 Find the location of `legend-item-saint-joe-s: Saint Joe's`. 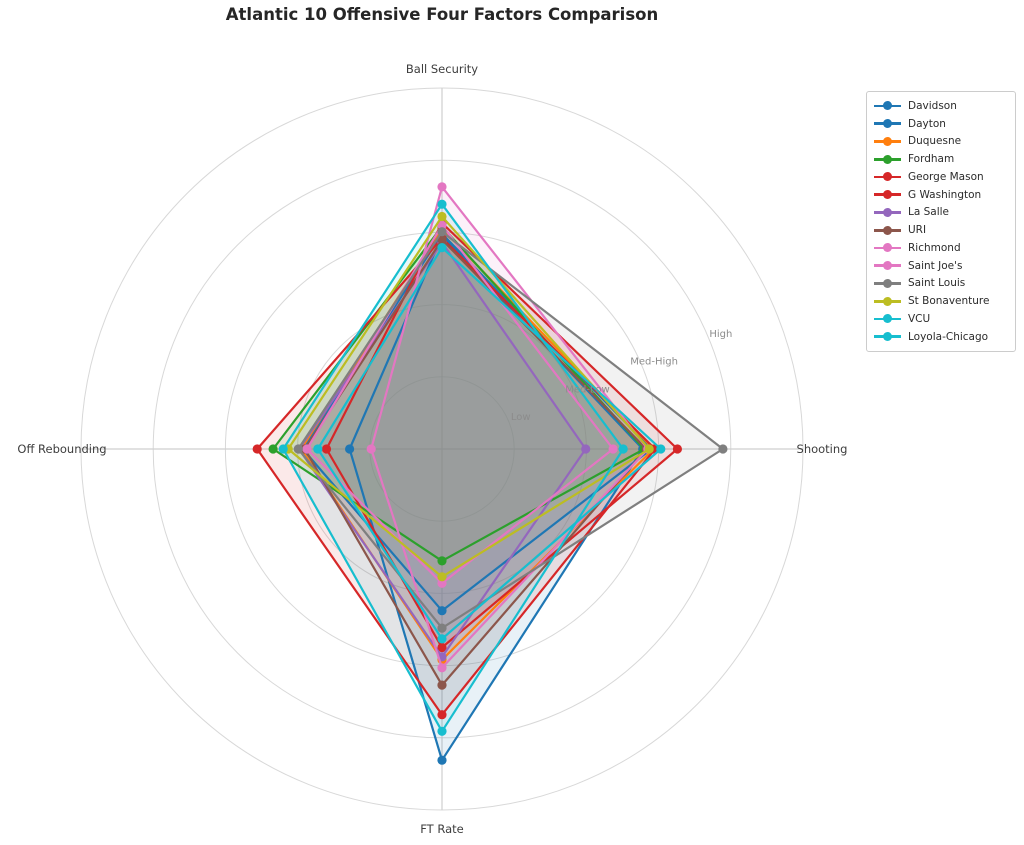

legend-item-saint-joe-s: Saint Joe's is located at coordinates (941, 266).